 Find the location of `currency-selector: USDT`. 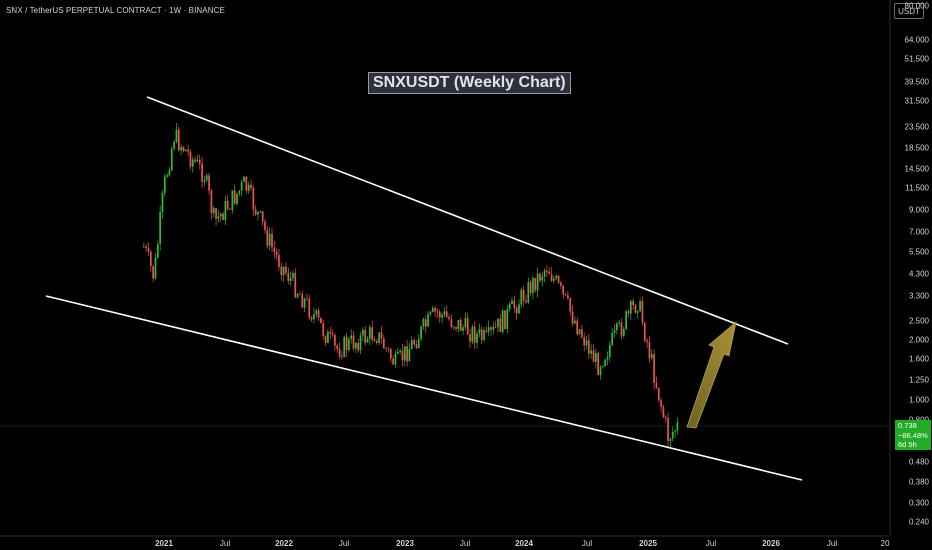

currency-selector: USDT is located at coordinates (909, 11).